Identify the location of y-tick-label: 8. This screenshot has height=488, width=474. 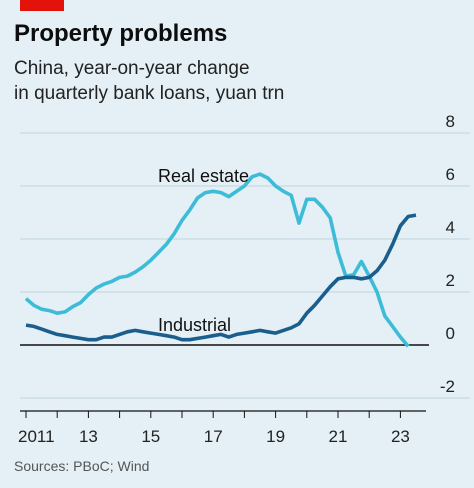
(450, 121).